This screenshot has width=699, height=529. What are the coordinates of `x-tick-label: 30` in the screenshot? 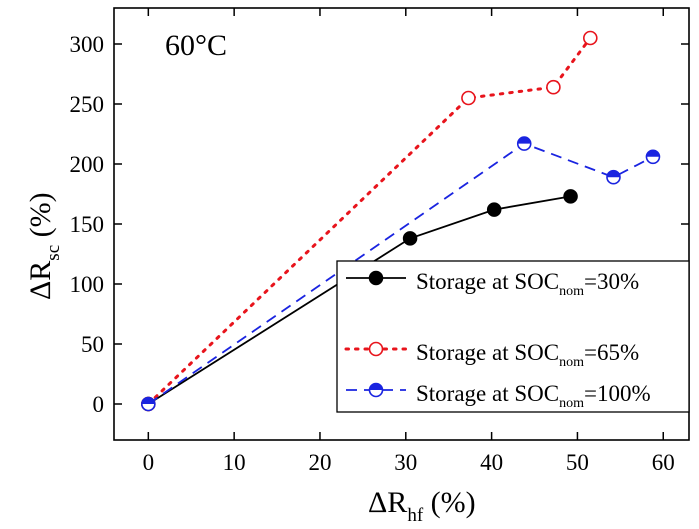 It's located at (405, 462).